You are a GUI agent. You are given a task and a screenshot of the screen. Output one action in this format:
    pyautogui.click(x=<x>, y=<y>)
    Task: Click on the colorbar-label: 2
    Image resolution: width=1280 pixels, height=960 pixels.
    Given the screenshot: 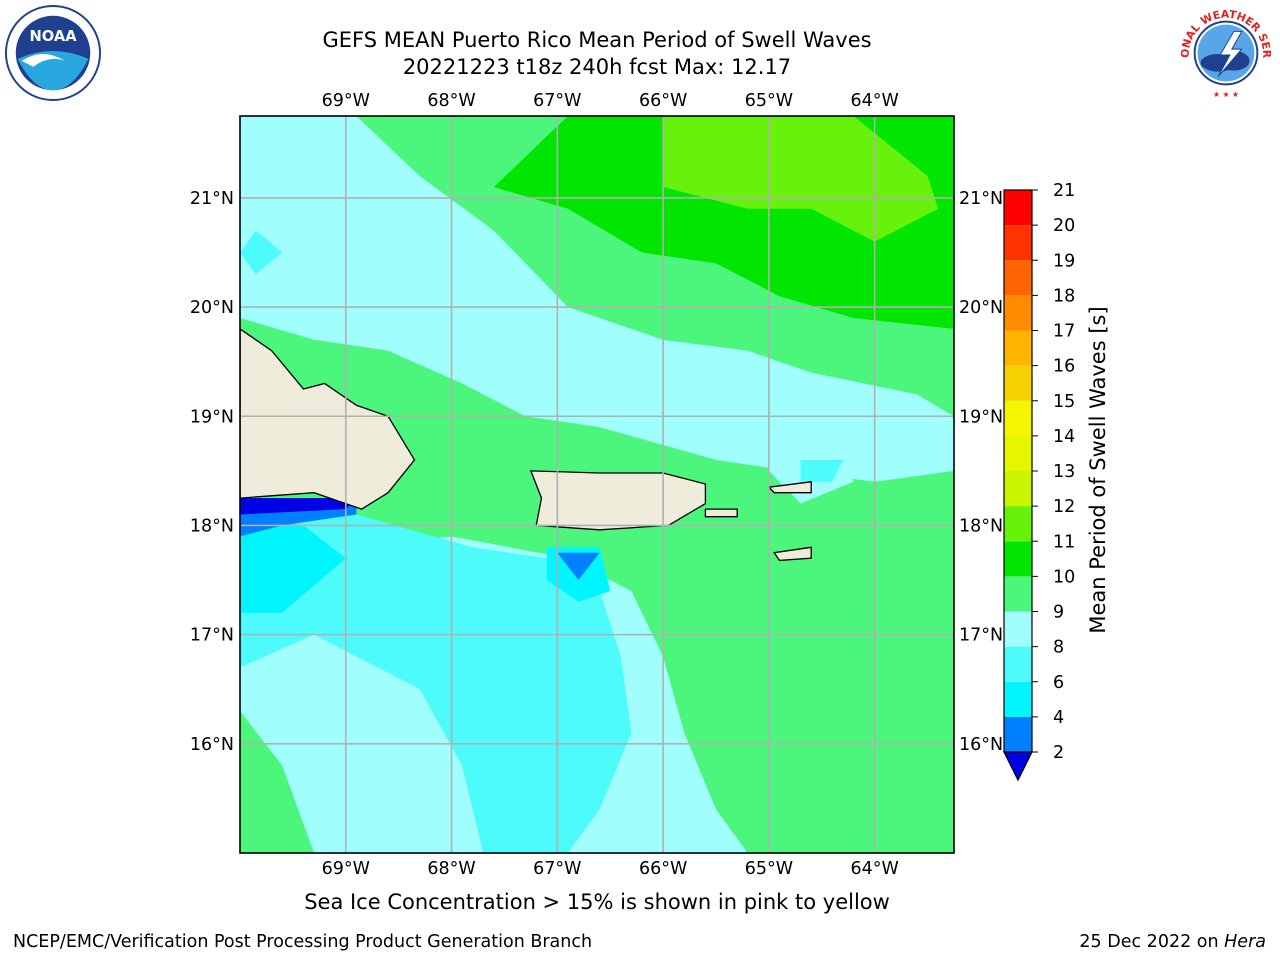 What is the action you would take?
    pyautogui.click(x=1058, y=753)
    